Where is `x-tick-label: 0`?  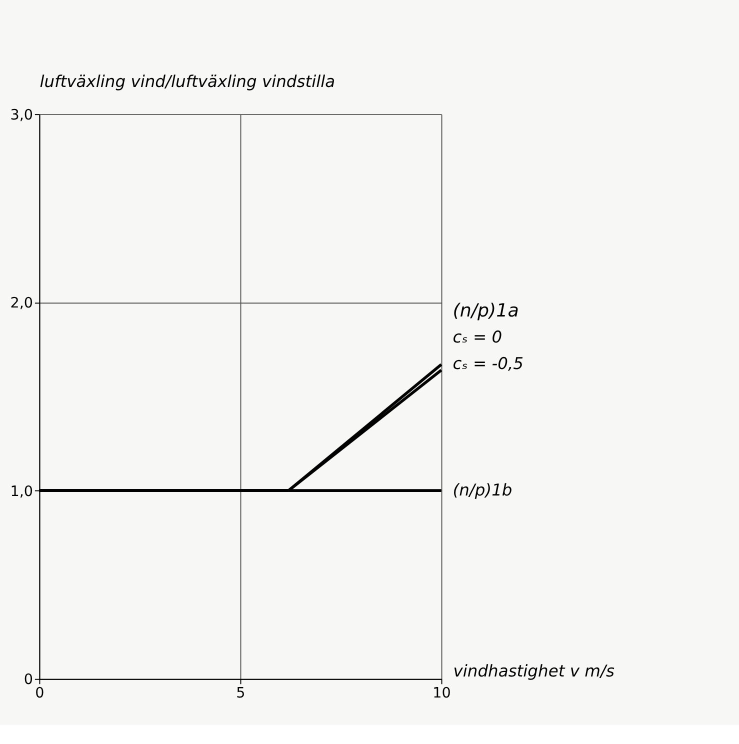
x-tick-label: 0 is located at coordinates (39, 694).